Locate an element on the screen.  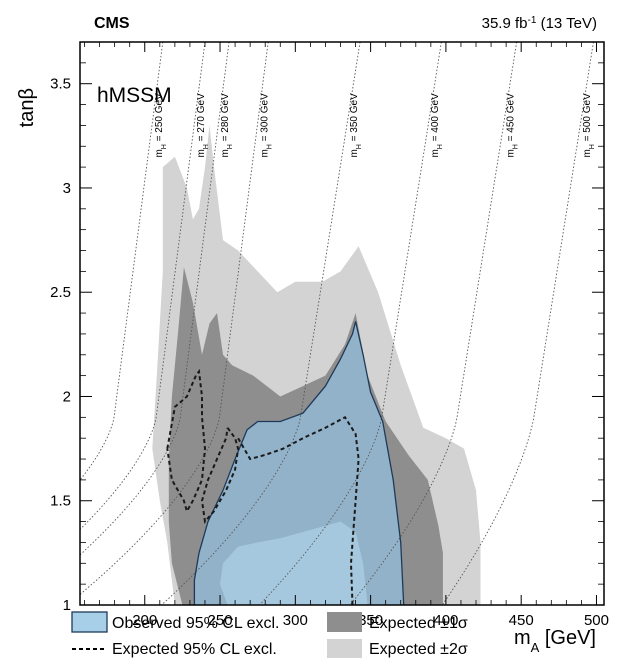
observed-exclusion-line is located at coordinates (299, 463).